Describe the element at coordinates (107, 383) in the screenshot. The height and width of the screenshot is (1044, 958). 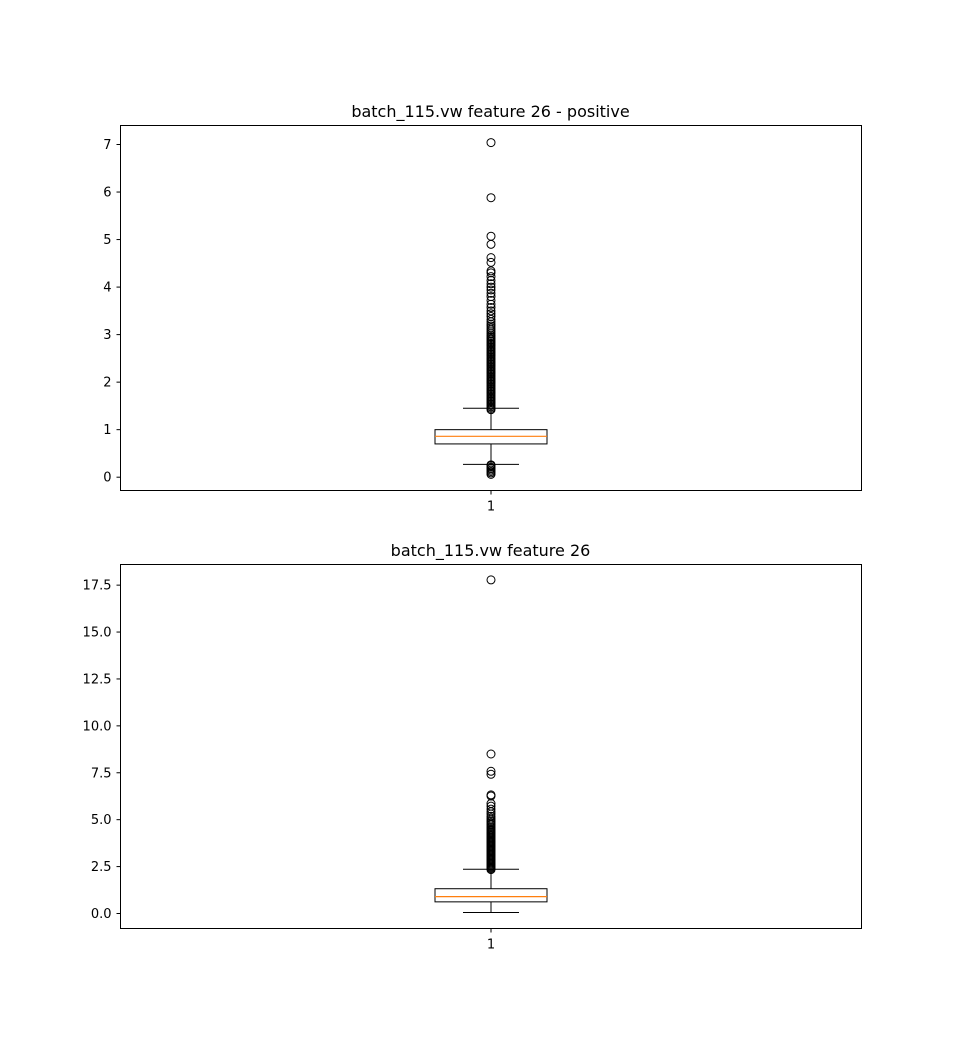
I see `y-tick-label: 2` at that location.